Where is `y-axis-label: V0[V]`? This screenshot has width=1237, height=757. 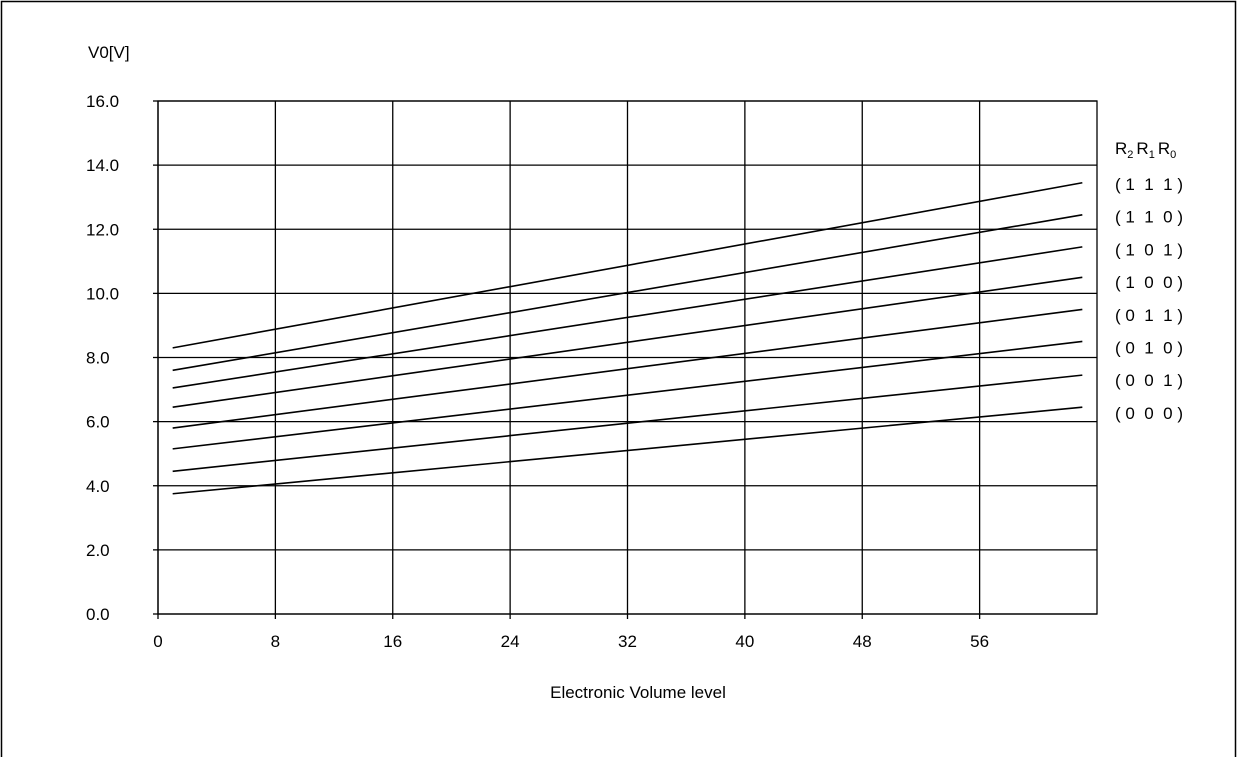
y-axis-label: V0[V] is located at coordinates (109, 52).